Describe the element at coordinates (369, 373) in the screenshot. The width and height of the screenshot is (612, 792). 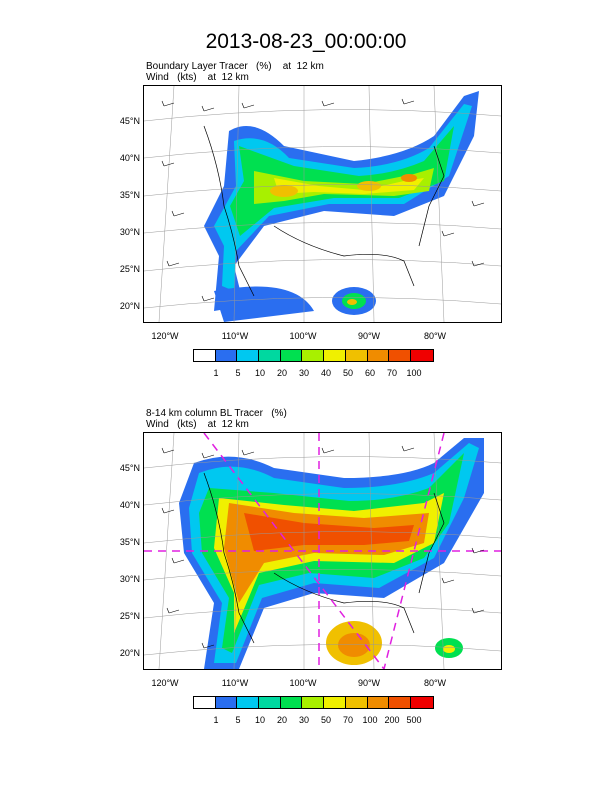
I see `colorbar-label: 60` at that location.